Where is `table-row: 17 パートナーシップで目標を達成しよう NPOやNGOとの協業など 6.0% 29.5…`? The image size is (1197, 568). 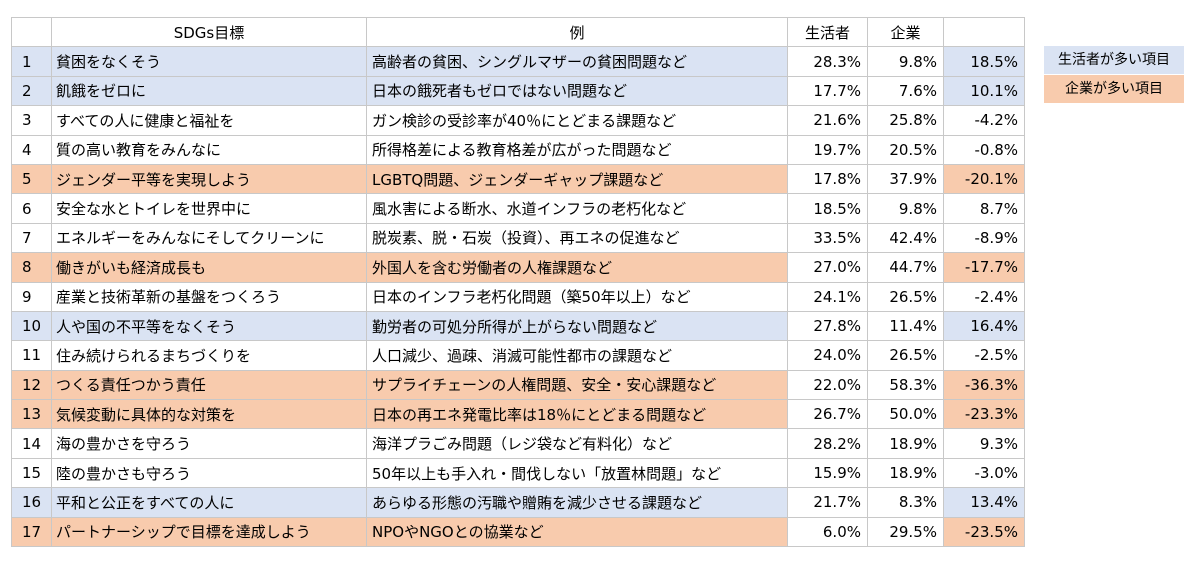
table-row: 17 パートナーシップで目標を達成しよう NPOやNGOとの協業など 6.0% 29.5… is located at coordinates (518, 532).